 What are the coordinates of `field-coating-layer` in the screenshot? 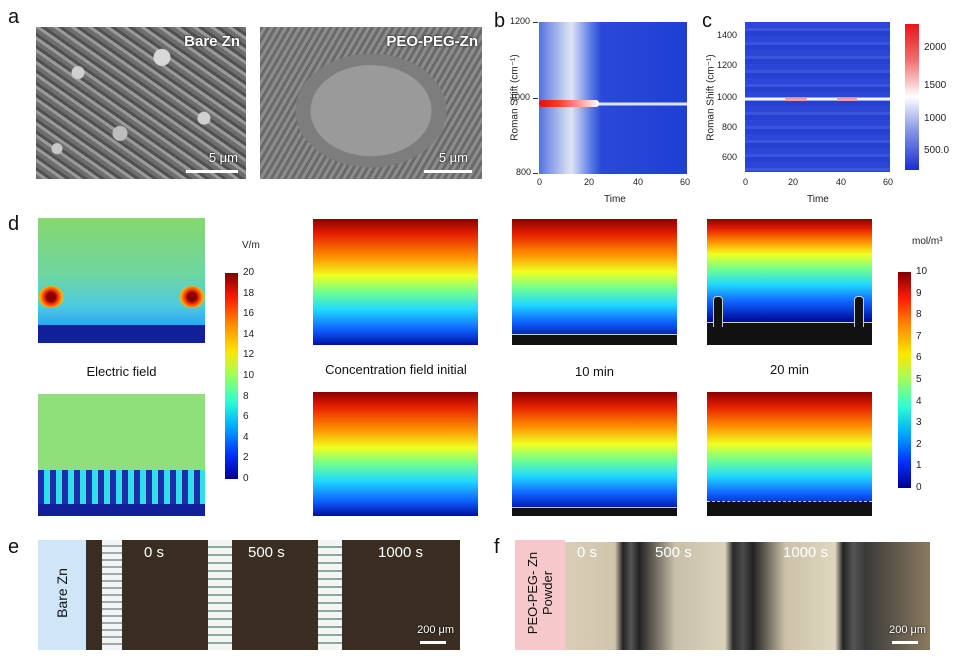 It's located at (121, 487).